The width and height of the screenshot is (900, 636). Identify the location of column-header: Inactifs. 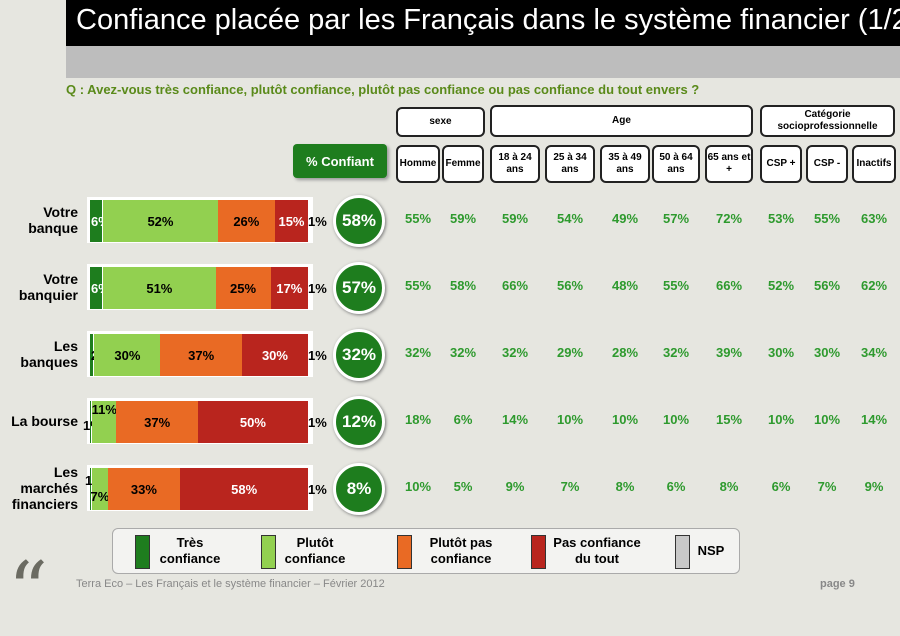
(874, 164).